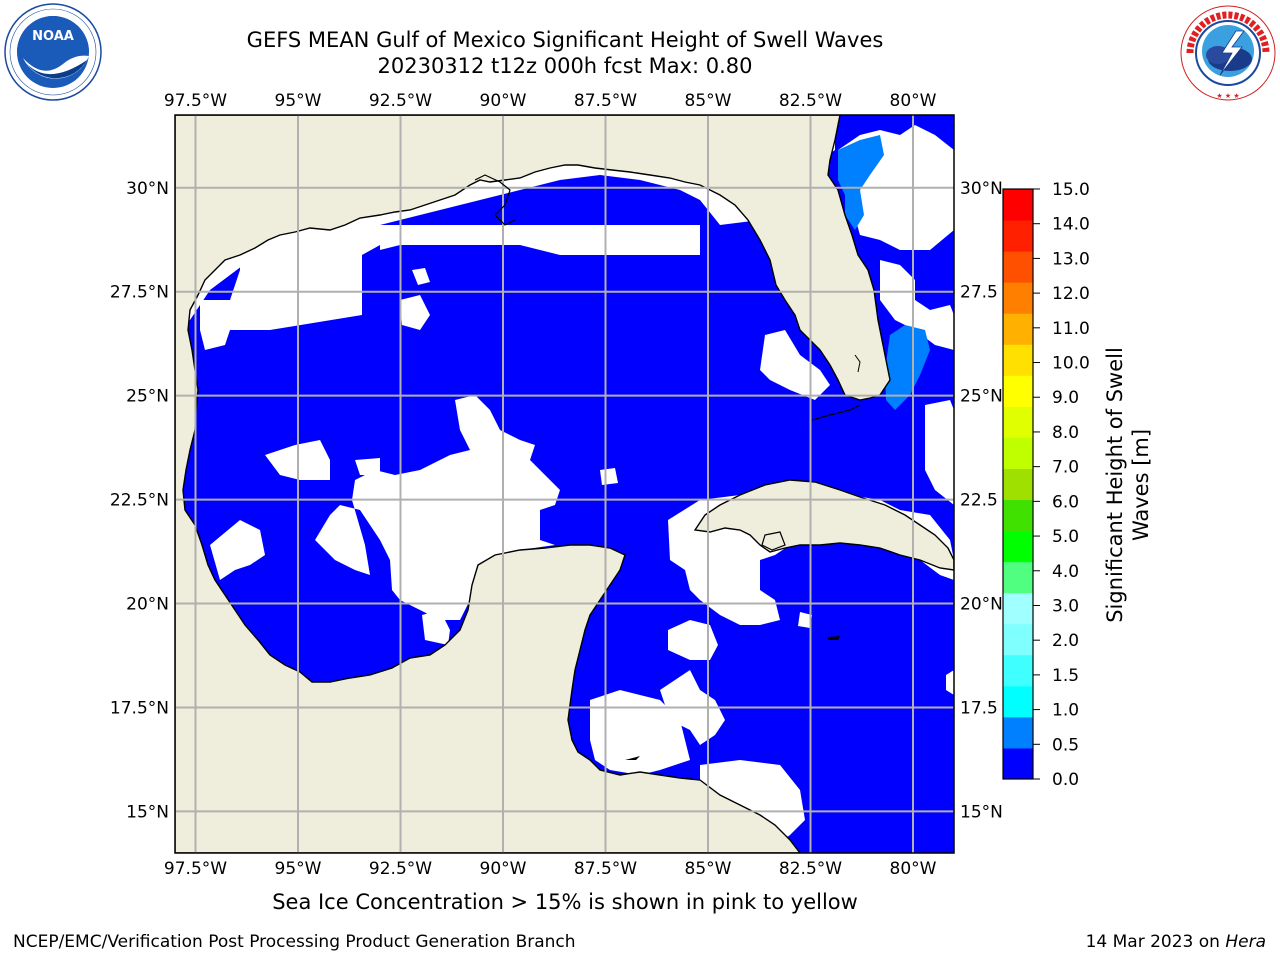  I want to click on lat-label-left: 30°N, so click(147, 189).